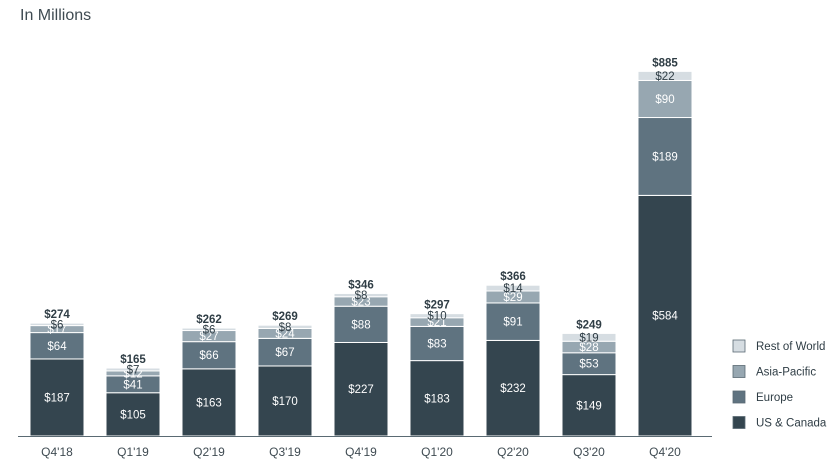 The height and width of the screenshot is (460, 840). I want to click on bar-total-label: $274, so click(57, 315).